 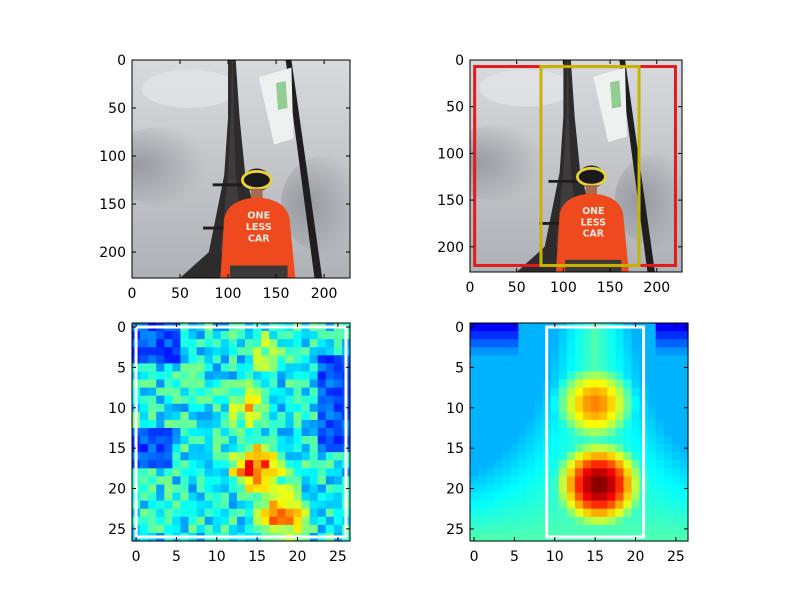 What do you see at coordinates (217, 557) in the screenshot?
I see `x-tick-label: 10` at bounding box center [217, 557].